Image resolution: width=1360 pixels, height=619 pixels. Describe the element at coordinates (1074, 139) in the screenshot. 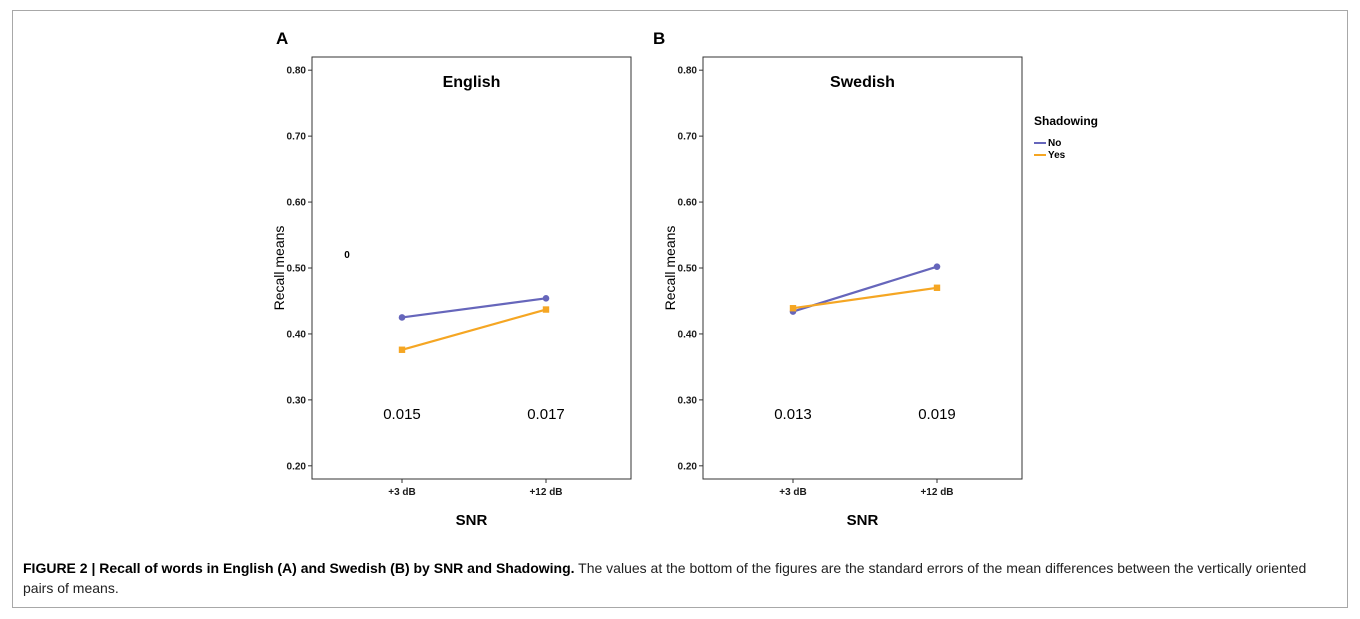

I see `legend: Shadowing No Yes` at that location.